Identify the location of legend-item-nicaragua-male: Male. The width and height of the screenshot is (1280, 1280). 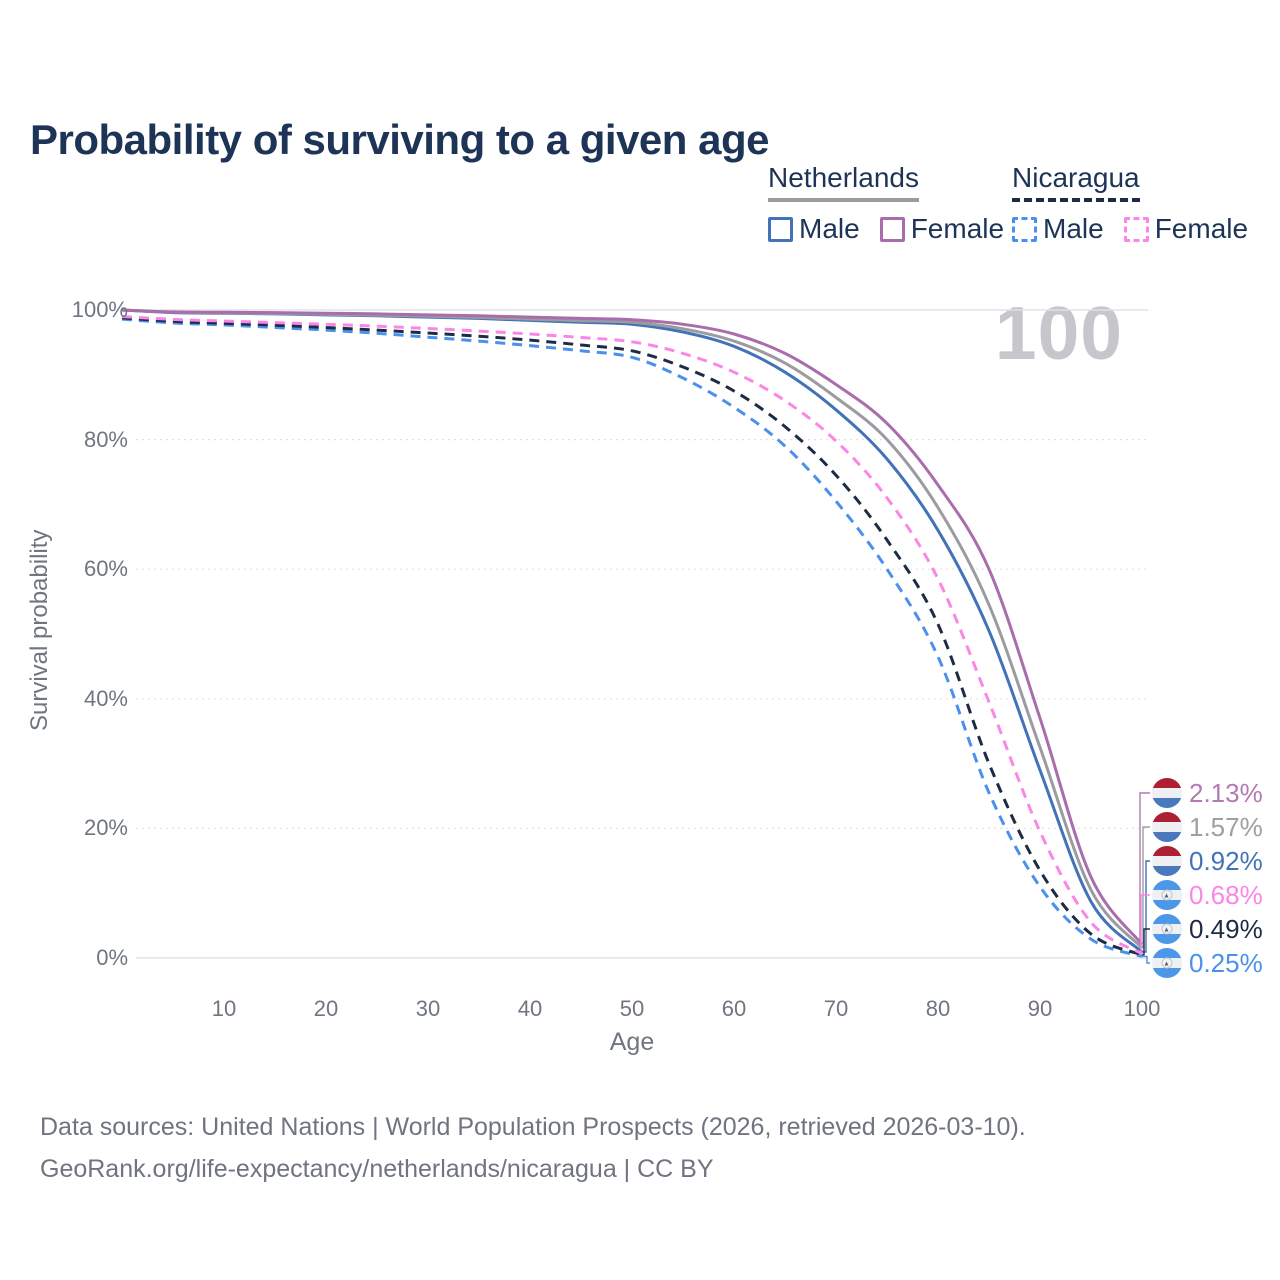
(1058, 229).